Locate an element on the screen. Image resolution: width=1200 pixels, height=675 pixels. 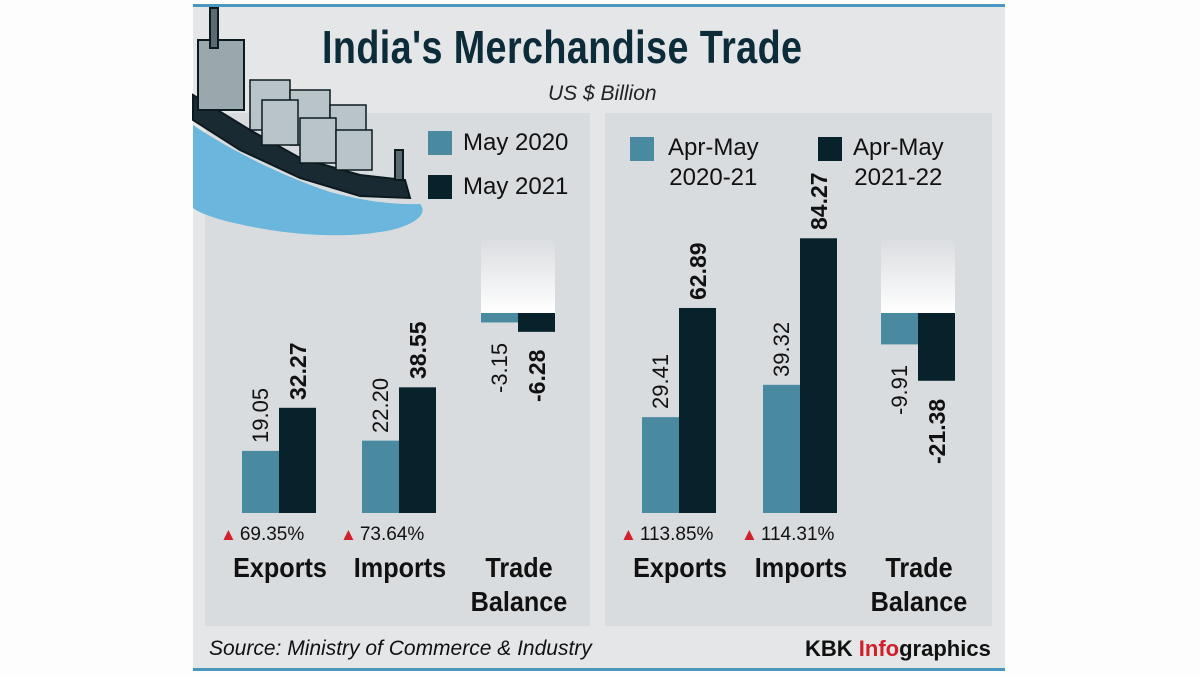
growth-label-imports: ▲ 73.64% is located at coordinates (382, 534).